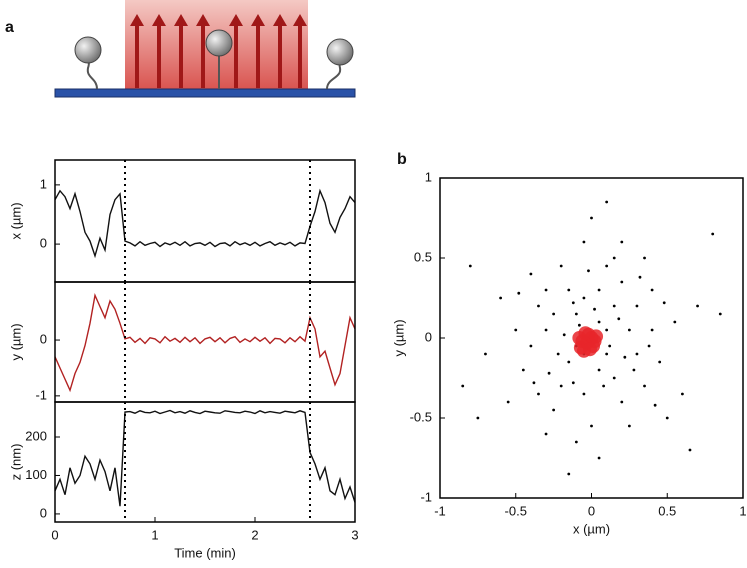 The image size is (747, 568). I want to click on arrows, so click(218, 51).